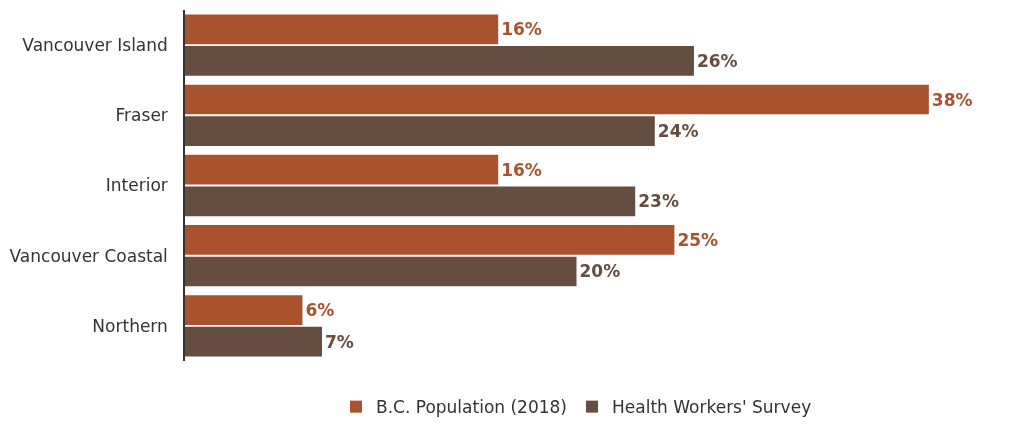 This screenshot has height=435, width=1013. I want to click on y-tick-label: Fraser, so click(141, 115).